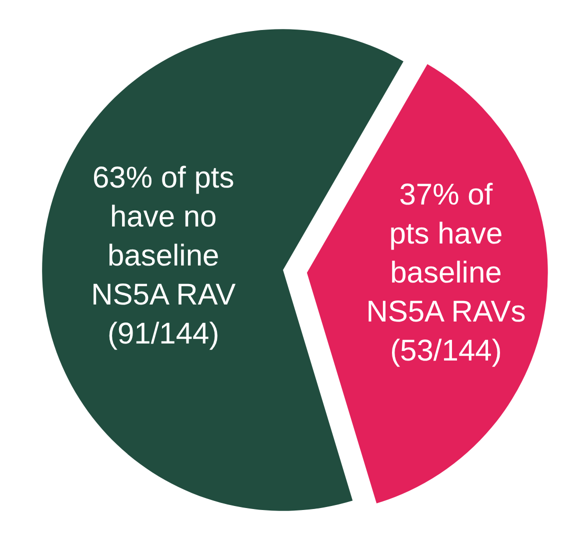  I want to click on slice-label: 63% of pts have no baseline NS5A RAV (91/144), so click(163, 256).